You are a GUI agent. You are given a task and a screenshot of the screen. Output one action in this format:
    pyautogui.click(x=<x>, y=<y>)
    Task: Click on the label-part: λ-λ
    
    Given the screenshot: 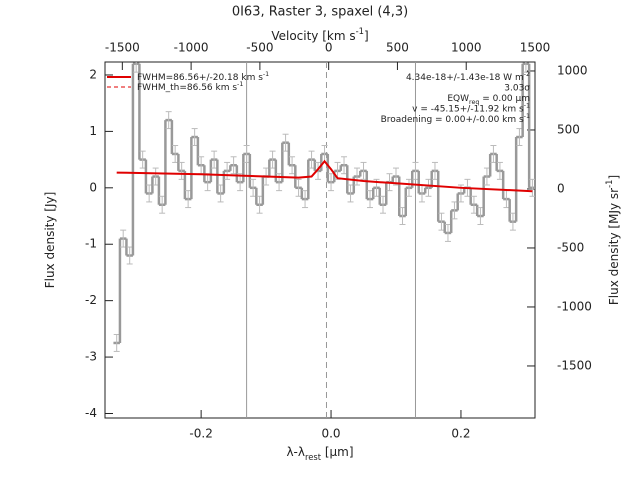 What is the action you would take?
    pyautogui.click(x=295, y=452)
    